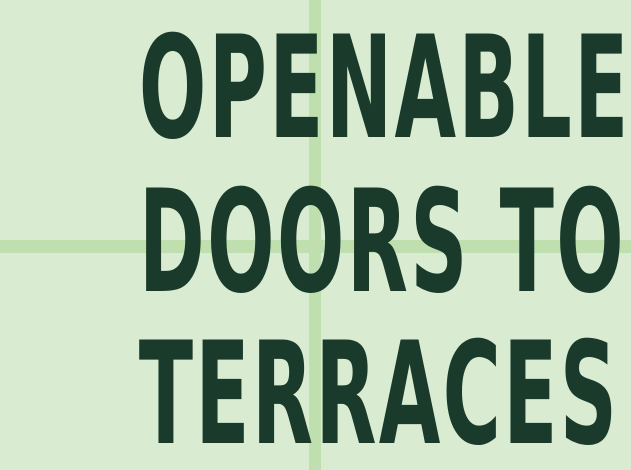 This screenshot has height=470, width=631. I want to click on horizontal-grid-line, so click(315, 246).